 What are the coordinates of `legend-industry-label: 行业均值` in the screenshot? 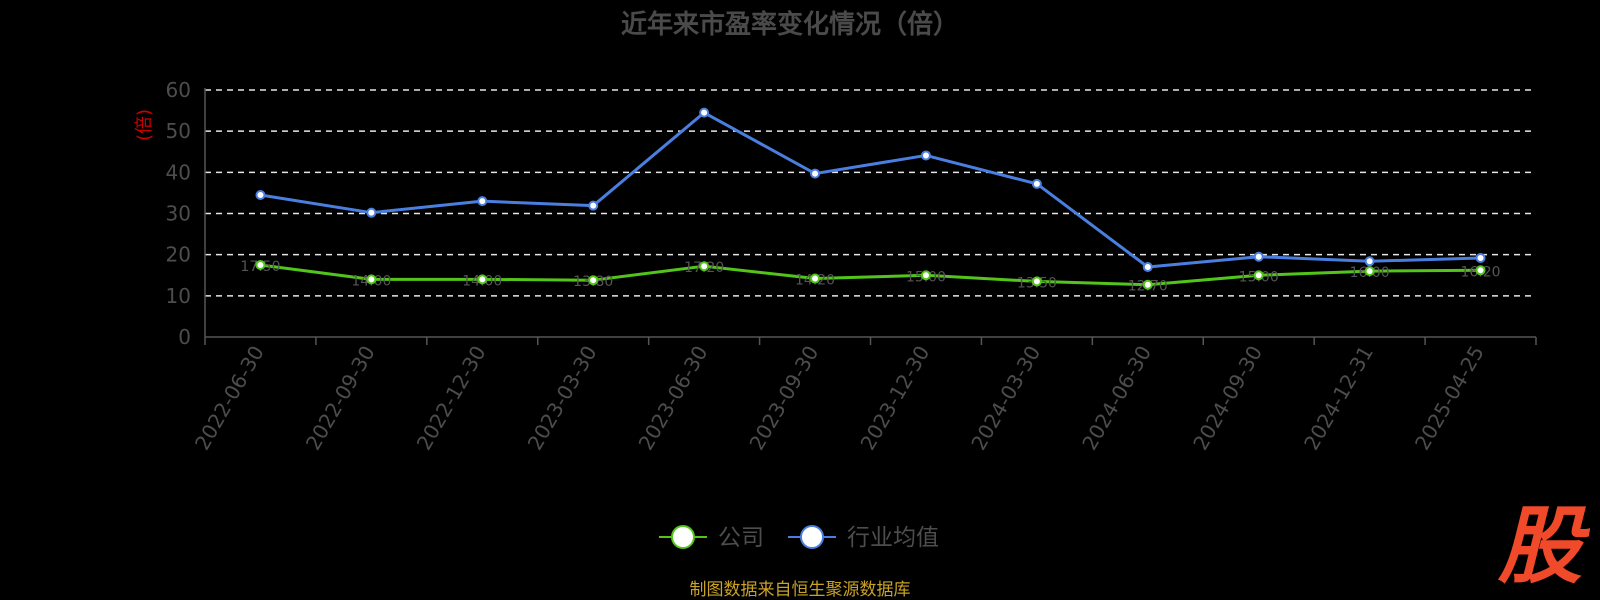 It's located at (893, 538).